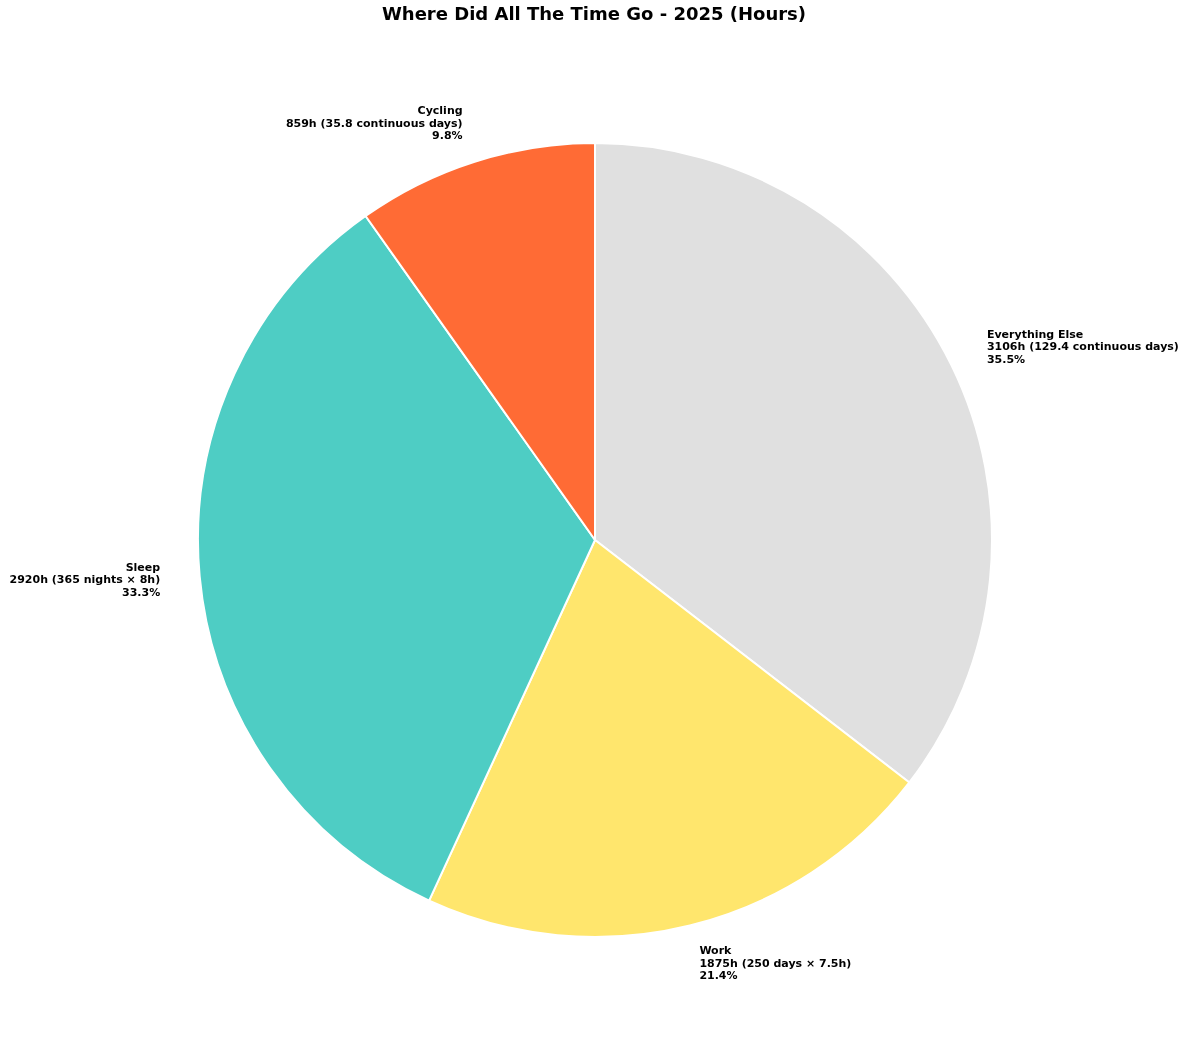 Image resolution: width=1188 pixels, height=1046 pixels. Describe the element at coordinates (143, 567) in the screenshot. I see `slice-label: Sleep` at that location.